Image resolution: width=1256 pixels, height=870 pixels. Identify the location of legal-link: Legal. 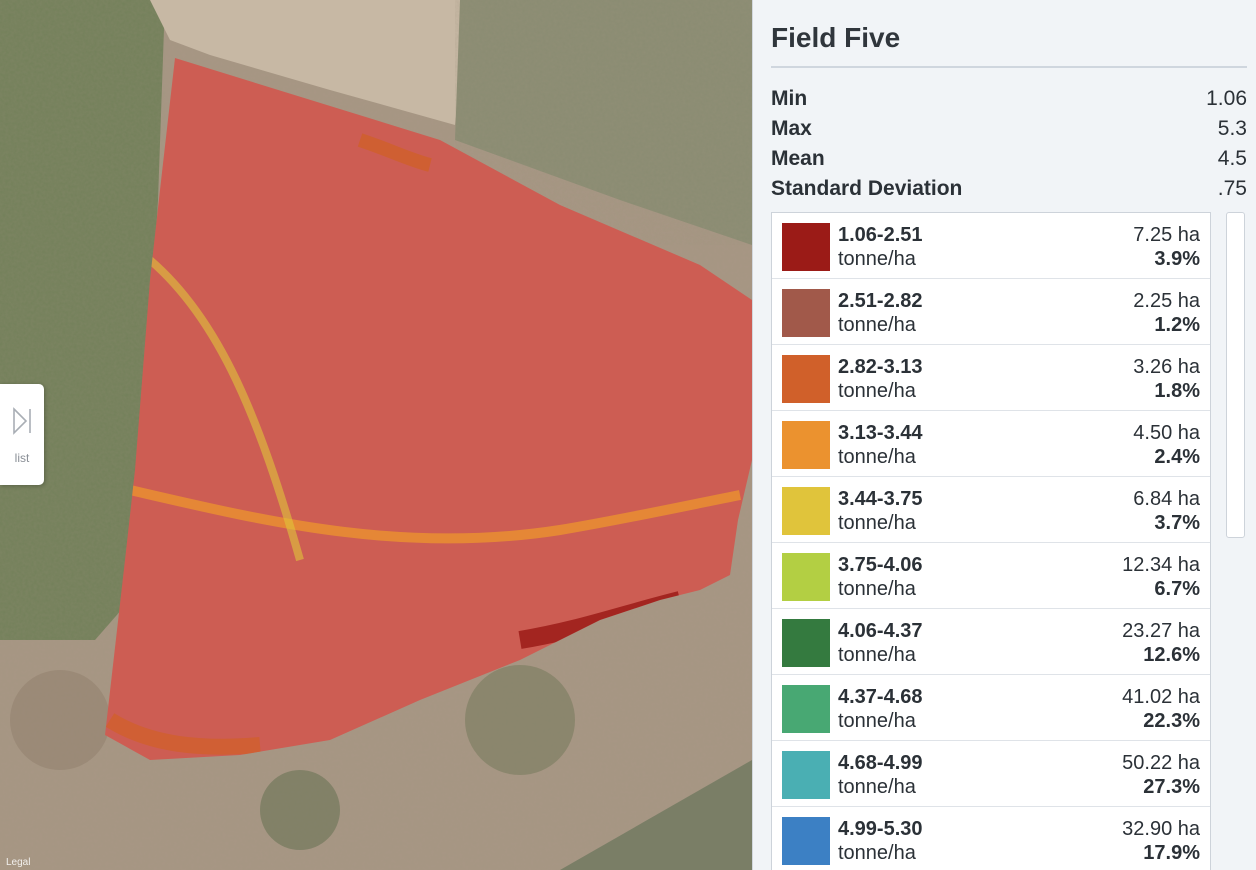
(18, 862).